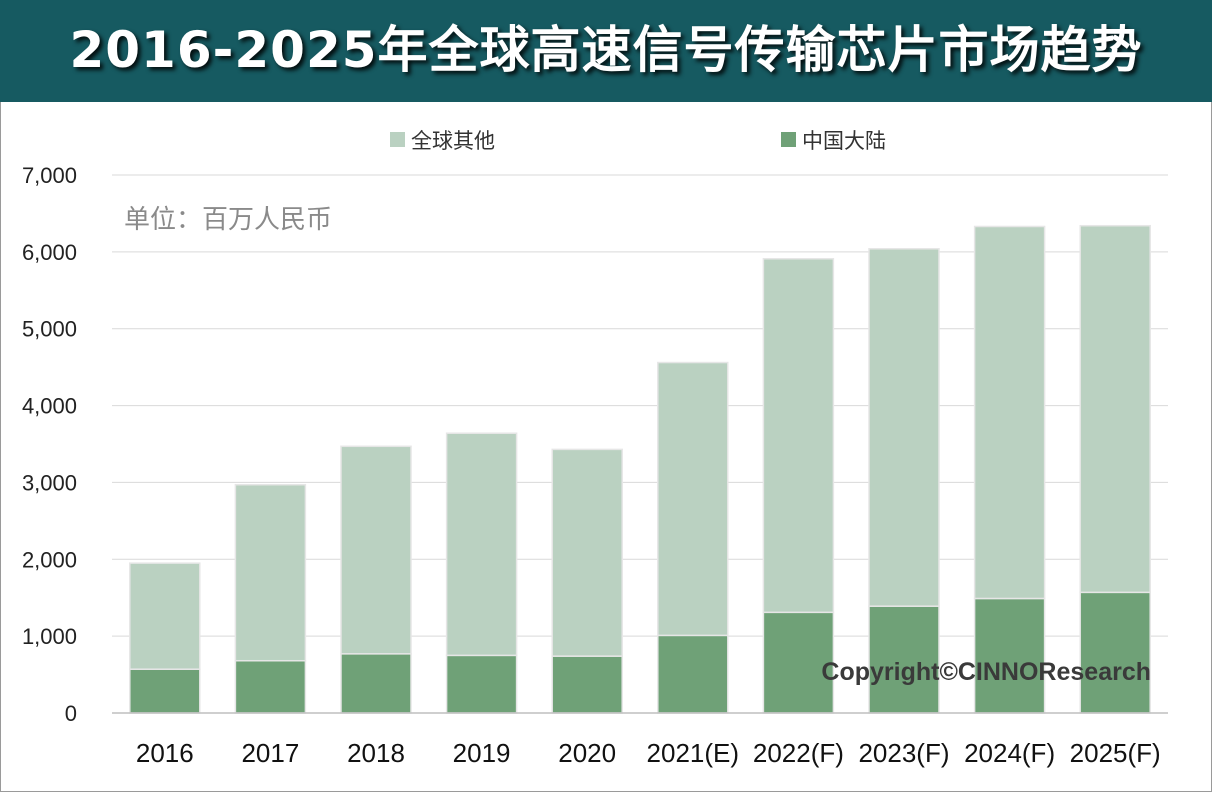 The width and height of the screenshot is (1212, 792). What do you see at coordinates (228, 220) in the screenshot?
I see `unit-annotation: 单位：百万人民币` at bounding box center [228, 220].